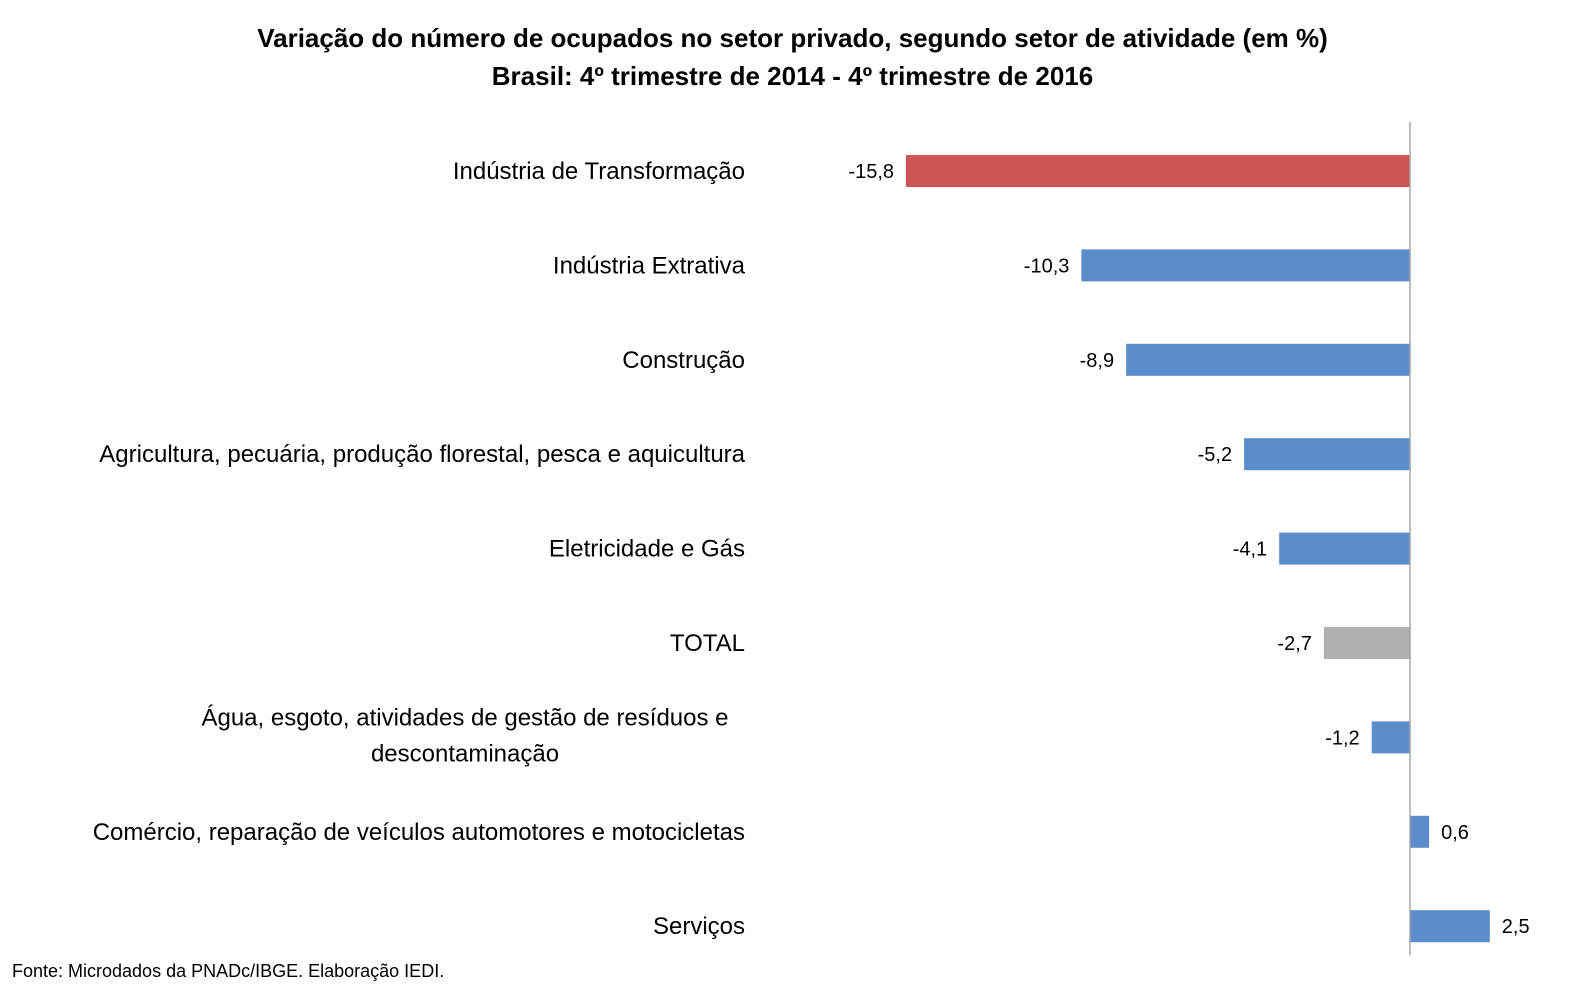 The width and height of the screenshot is (1585, 989). I want to click on category-label-1: Indústria de Transformação, so click(599, 171).